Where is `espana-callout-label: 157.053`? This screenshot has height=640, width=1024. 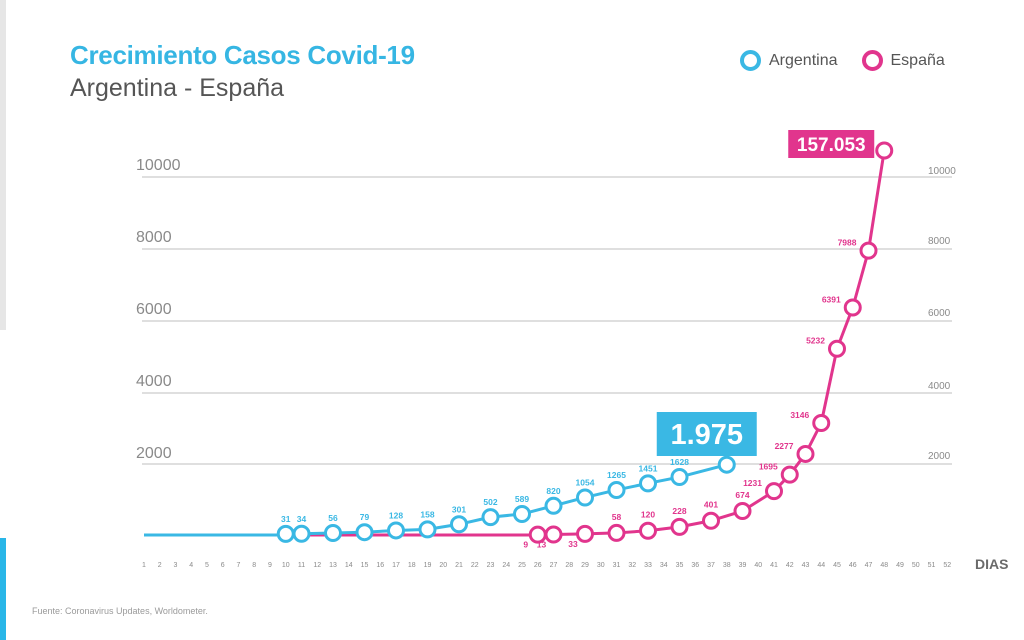 espana-callout-label: 157.053 is located at coordinates (831, 145).